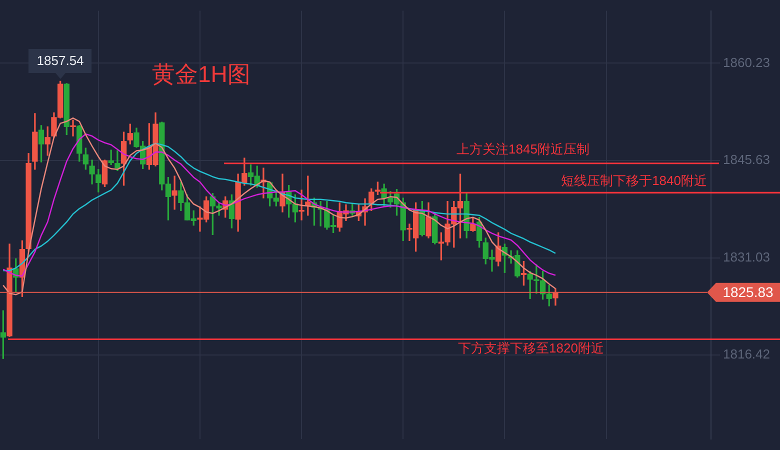 This screenshot has width=780, height=450. Describe the element at coordinates (748, 292) in the screenshot. I see `ref-line-label: 1825.83` at that location.